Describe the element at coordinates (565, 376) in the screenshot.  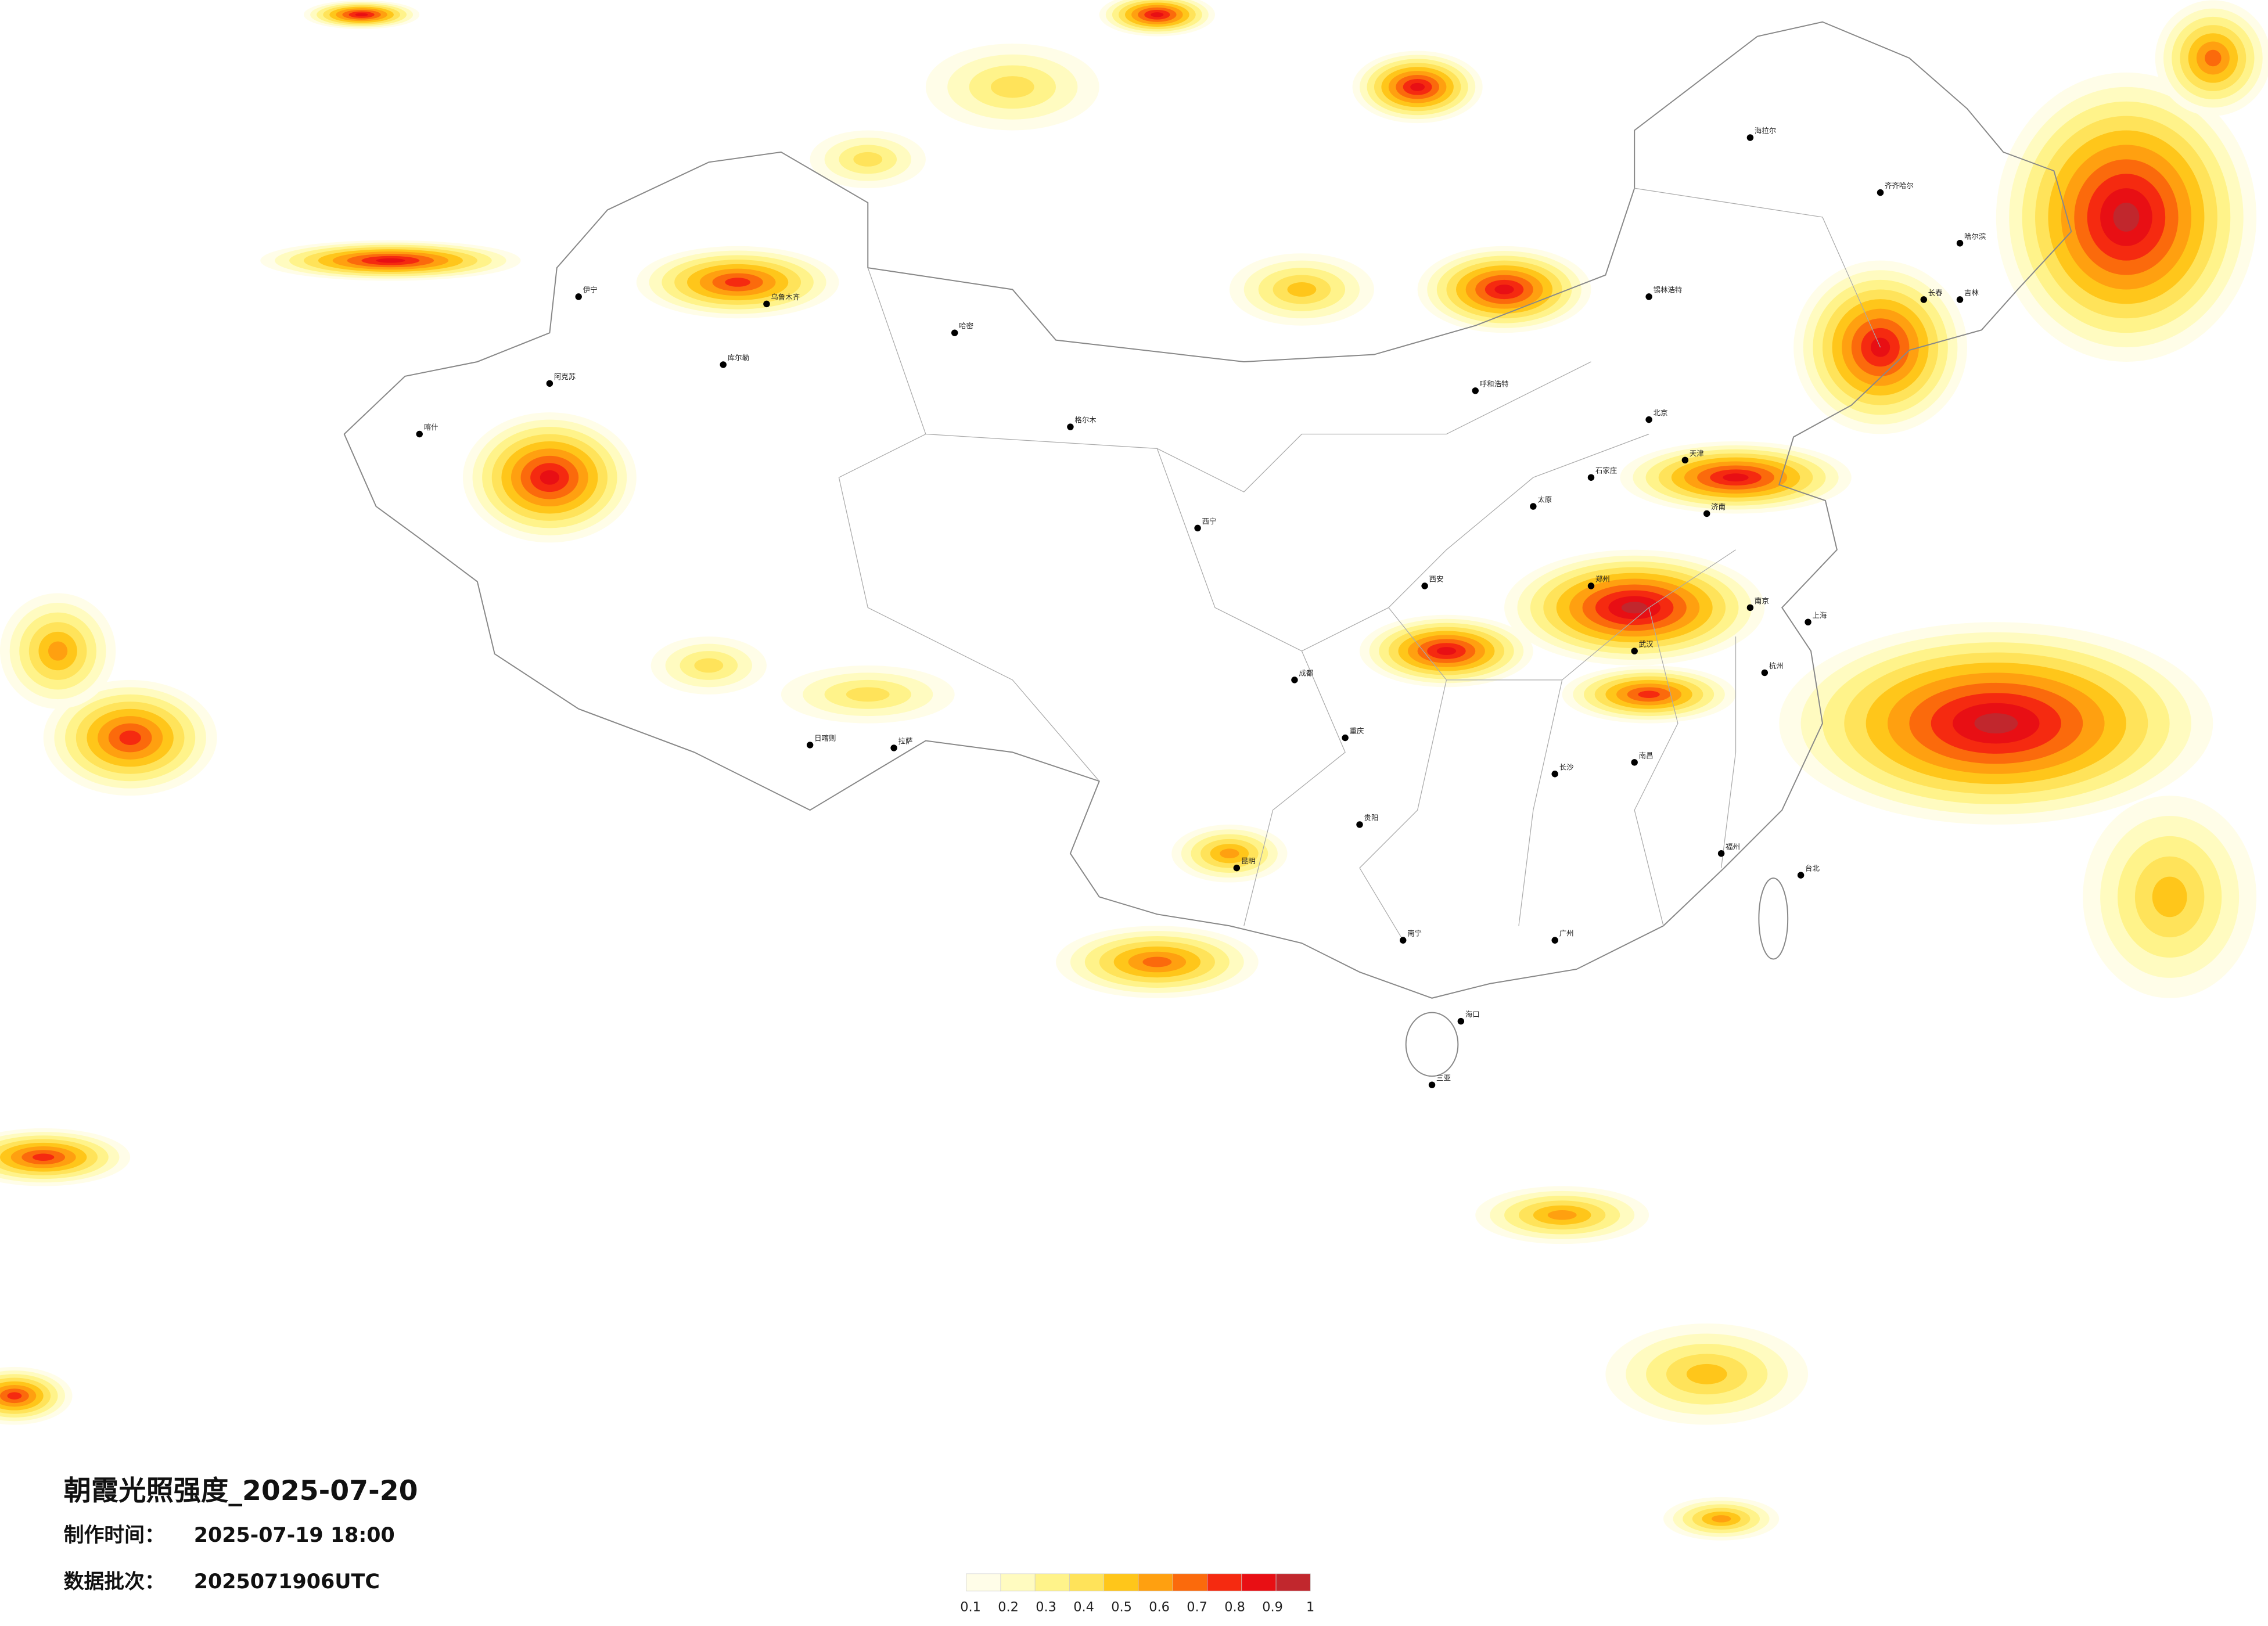
I see `city-label: 阿克苏` at that location.